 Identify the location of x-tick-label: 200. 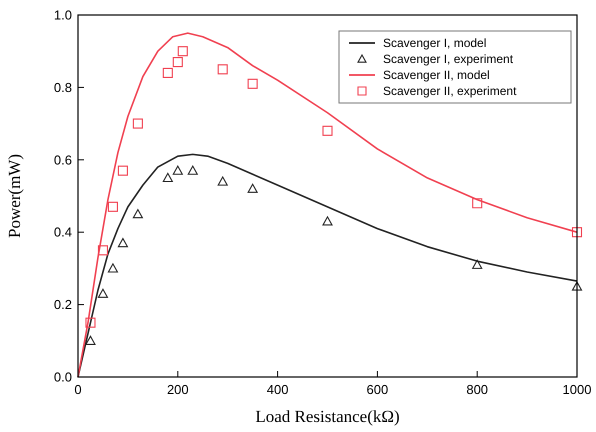
(177, 389).